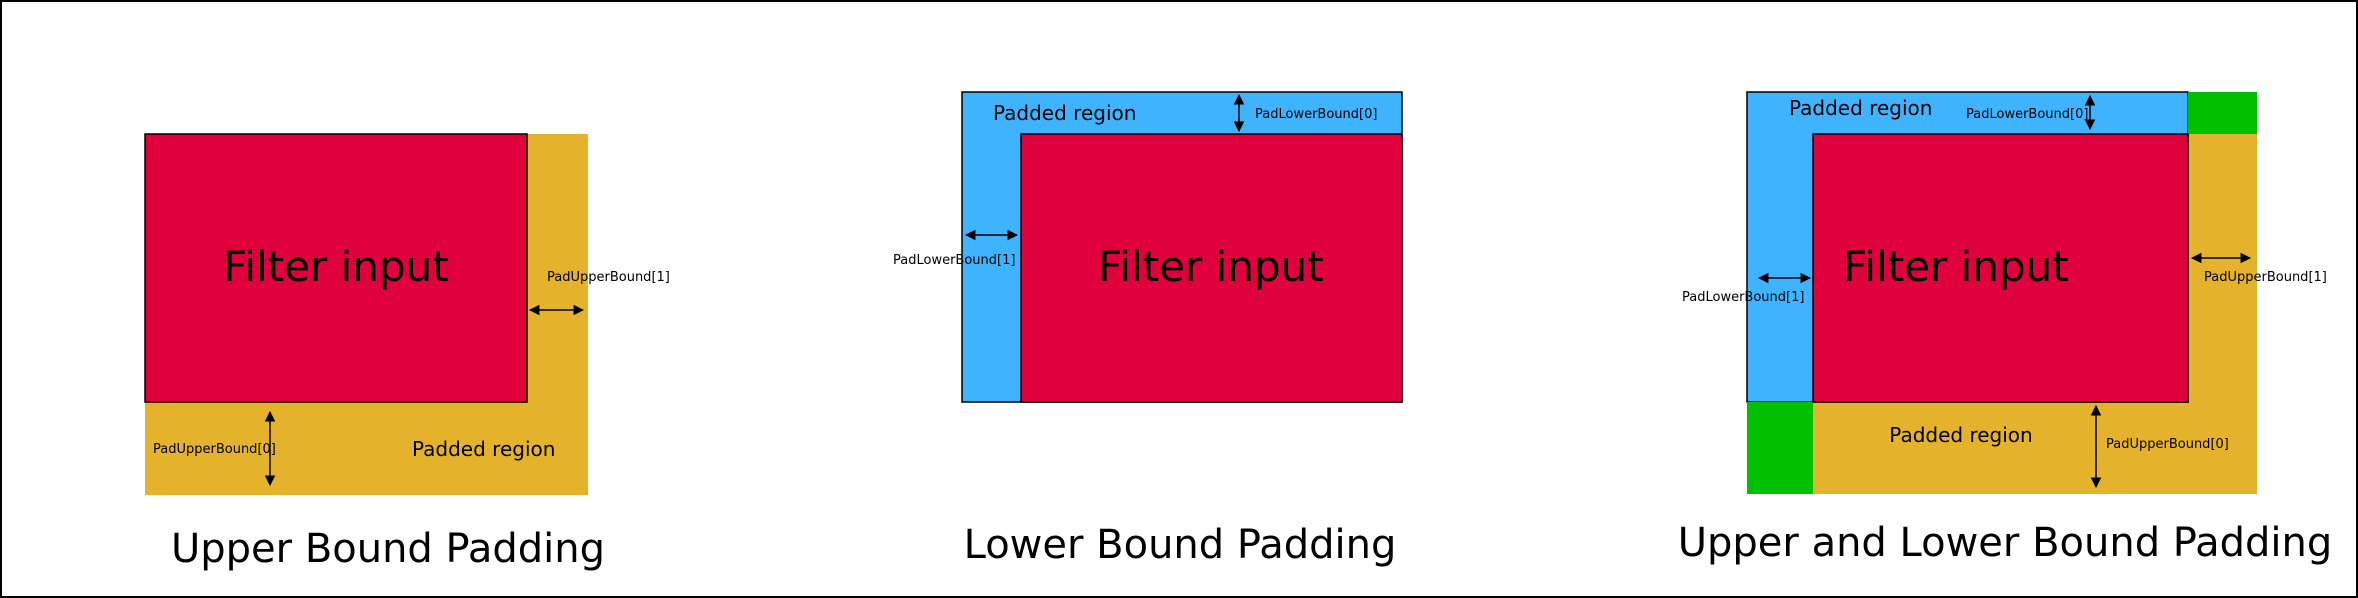 This screenshot has height=598, width=2358. Describe the element at coordinates (1955, 266) in the screenshot. I see `both-filter-label: Filter input` at that location.